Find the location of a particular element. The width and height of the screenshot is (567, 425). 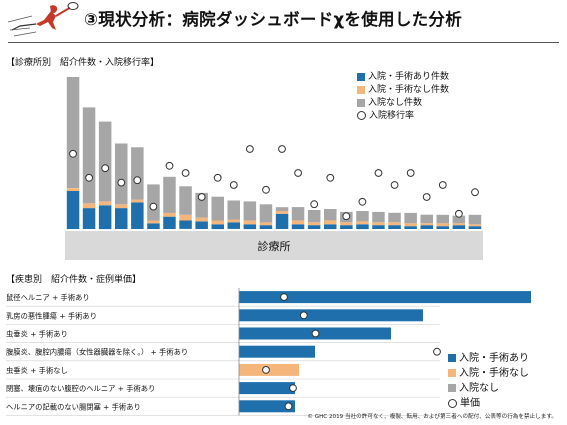

x-axis-label: 診療所 is located at coordinates (274, 246).